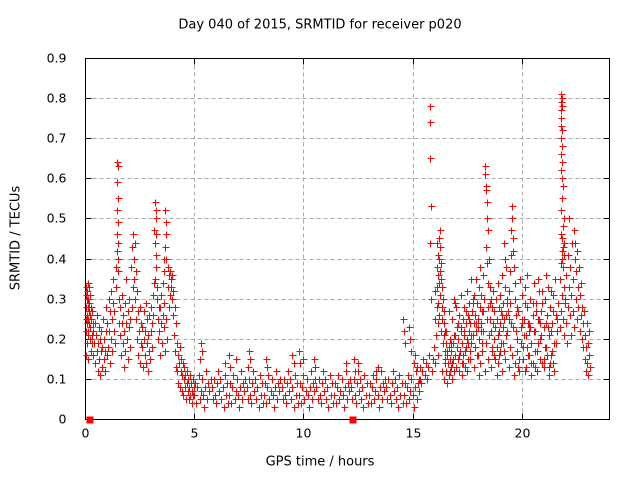  What do you see at coordinates (57, 218) in the screenshot?
I see `y-tick-label: 0.5` at bounding box center [57, 218].